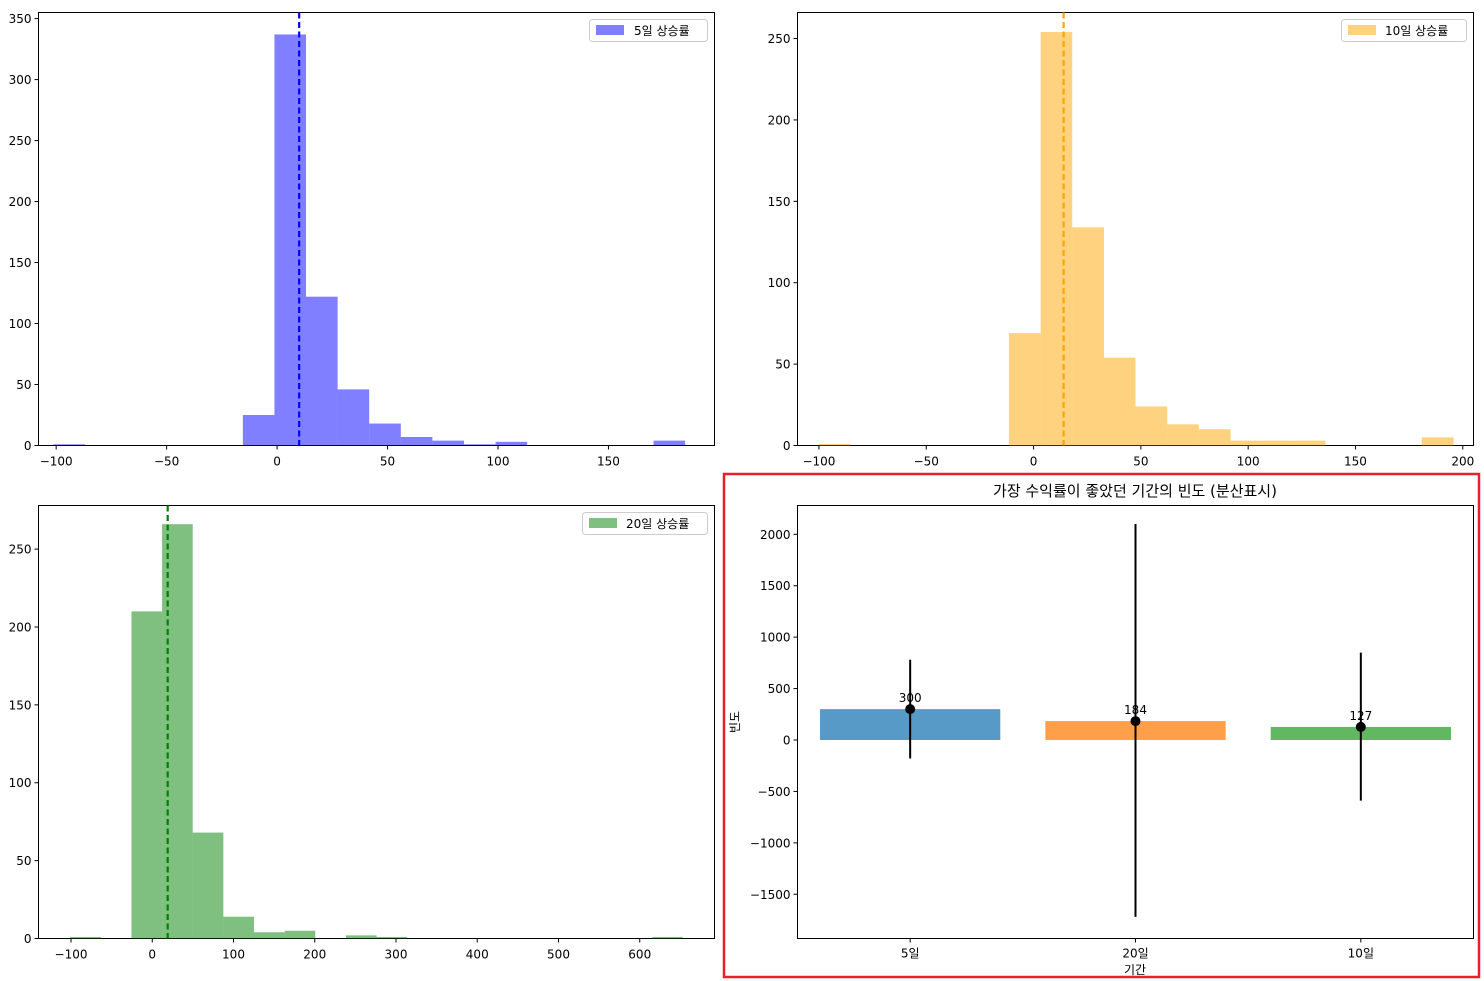 The height and width of the screenshot is (981, 1484). I want to click on y-tick-label: −1500, so click(770, 895).